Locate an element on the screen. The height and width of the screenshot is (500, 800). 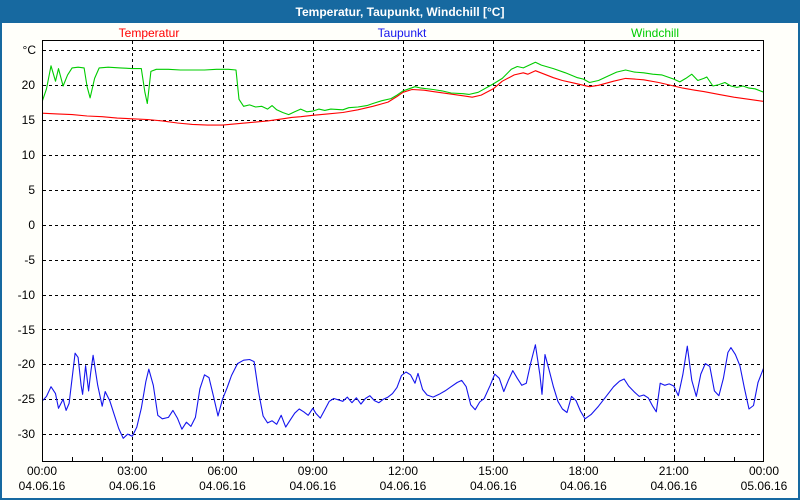
x-tick-label: 00:00 05.06.16 is located at coordinates (764, 479).